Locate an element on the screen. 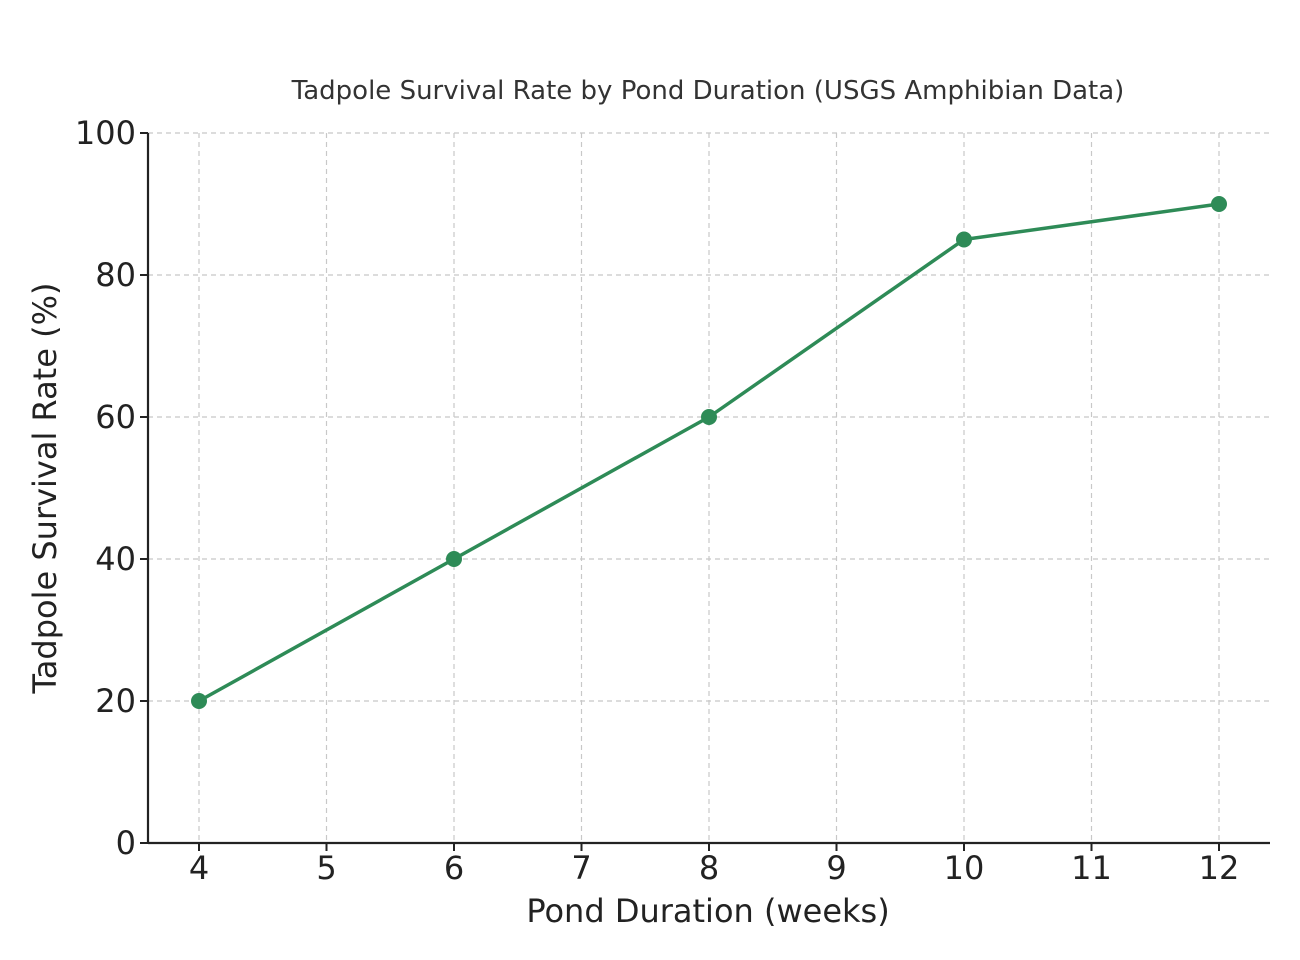 This screenshot has height=960, width=1300. x-tick-label: 11 is located at coordinates (1091, 868).